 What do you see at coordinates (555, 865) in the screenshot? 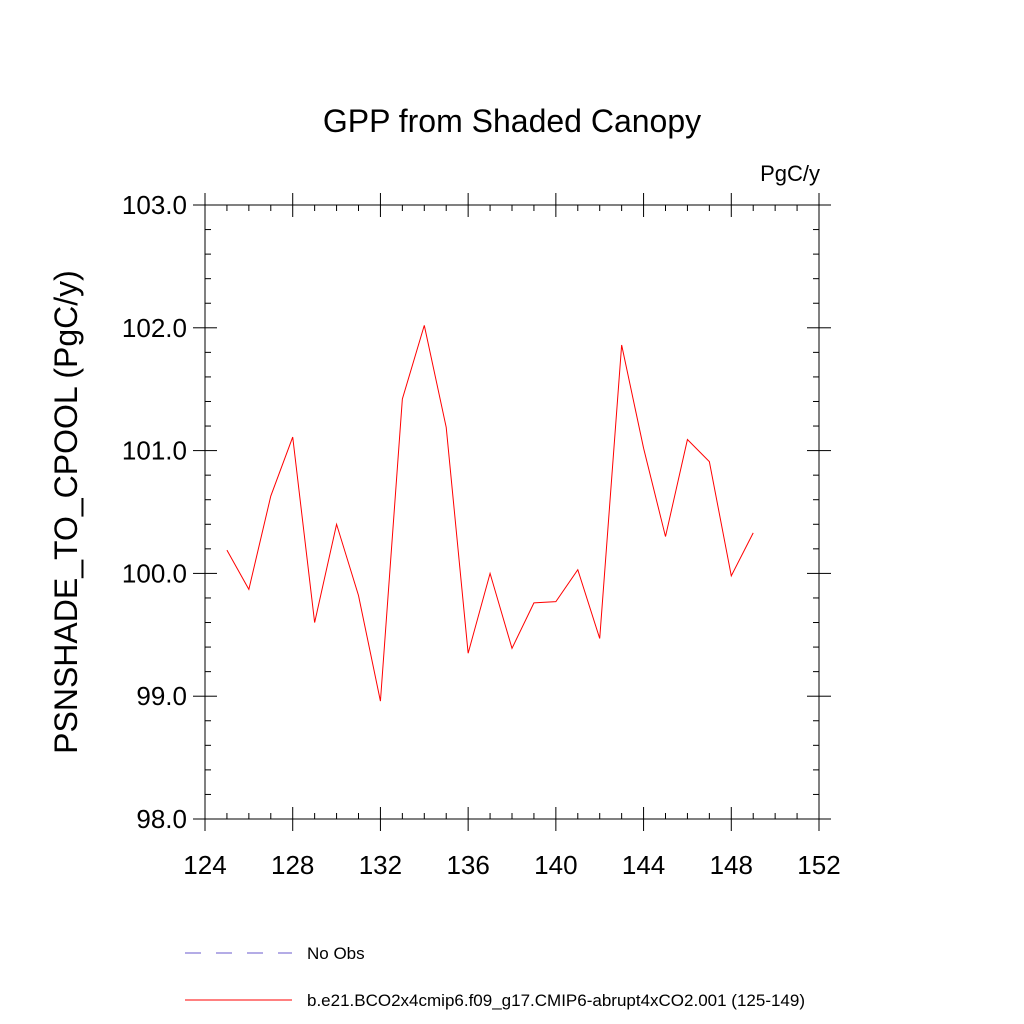
I see `x-tick-label: 140` at bounding box center [555, 865].